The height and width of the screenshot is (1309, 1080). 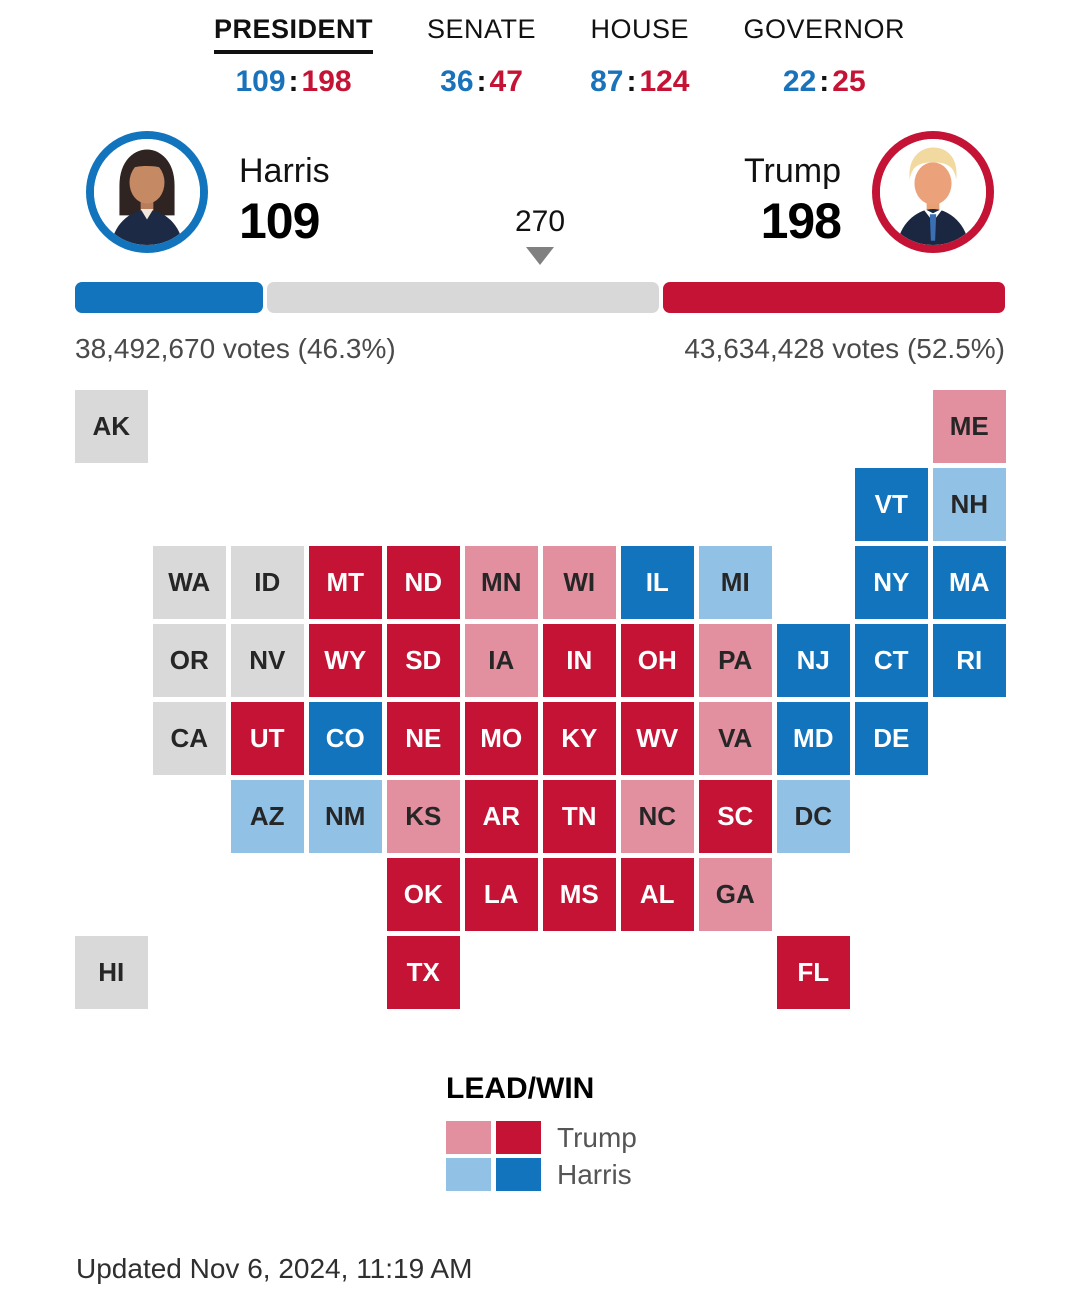 What do you see at coordinates (657, 816) in the screenshot?
I see `state-nc: NC` at bounding box center [657, 816].